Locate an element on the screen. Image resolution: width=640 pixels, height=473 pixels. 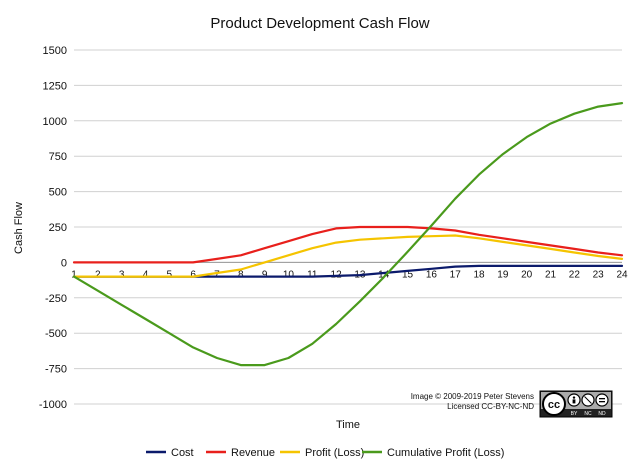
x-tick-label: 10 is located at coordinates (289, 274).